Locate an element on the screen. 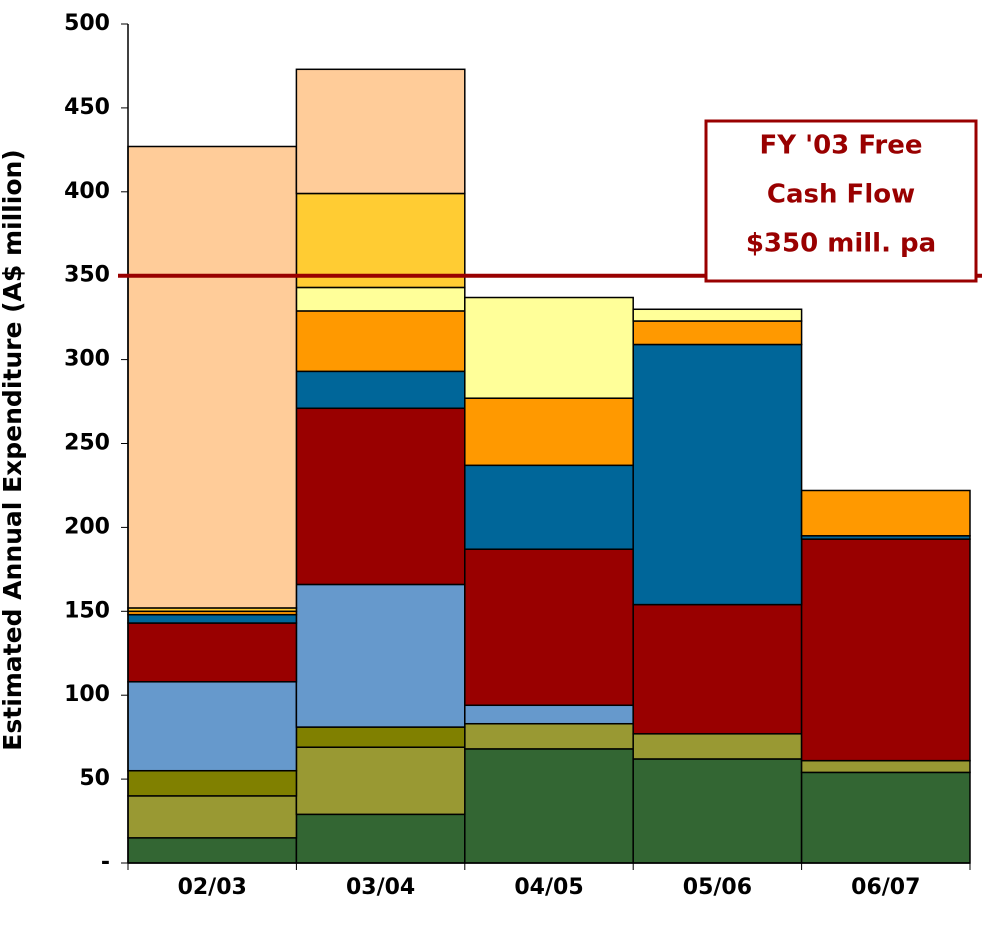 The width and height of the screenshot is (988, 925). x-tick-label: 06/07 is located at coordinates (885, 887).